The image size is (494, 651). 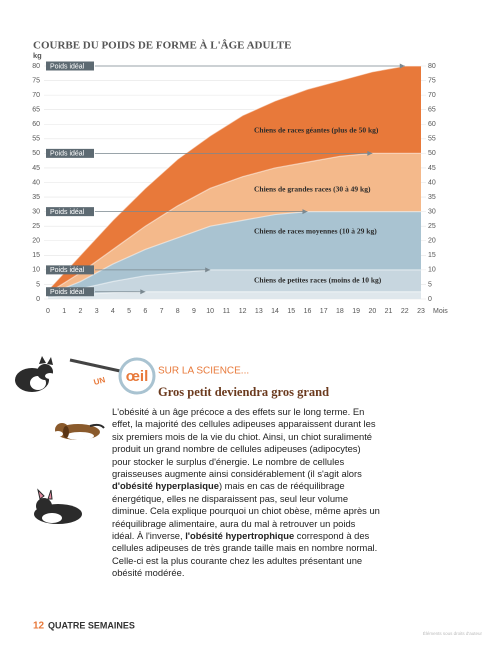 I want to click on y-tick-label: 50, so click(x=36, y=153).